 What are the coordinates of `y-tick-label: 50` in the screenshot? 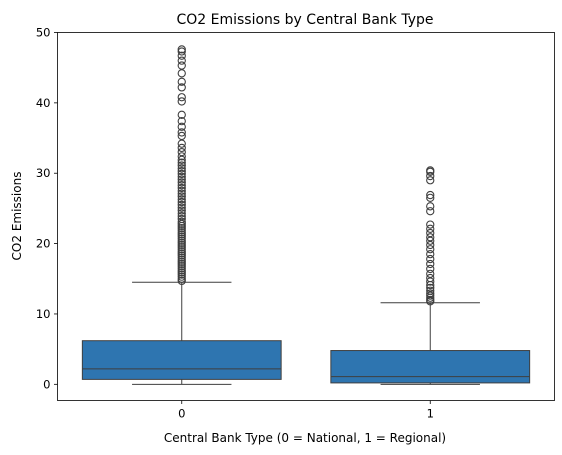 It's located at (43, 33).